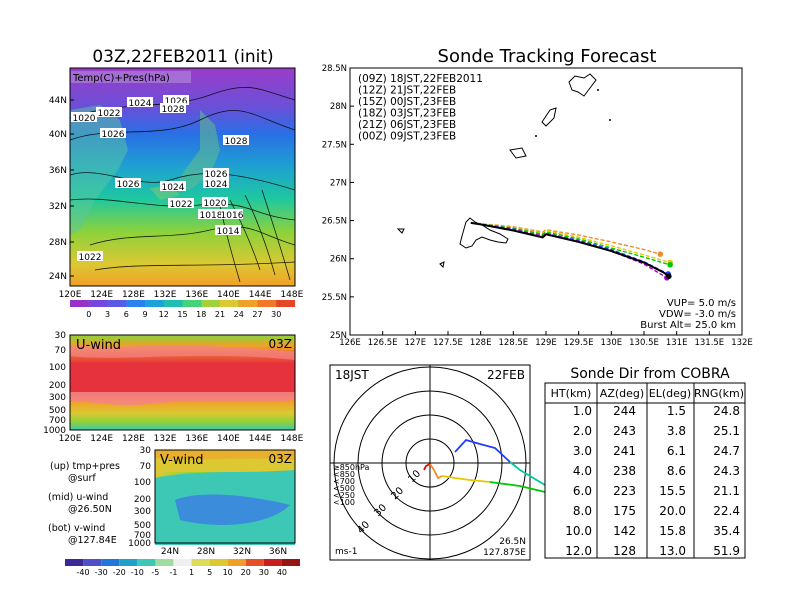 Image resolution: width=792 pixels, height=612 pixels. What do you see at coordinates (220, 314) in the screenshot?
I see `temp-cbar-tick: 21` at bounding box center [220, 314].